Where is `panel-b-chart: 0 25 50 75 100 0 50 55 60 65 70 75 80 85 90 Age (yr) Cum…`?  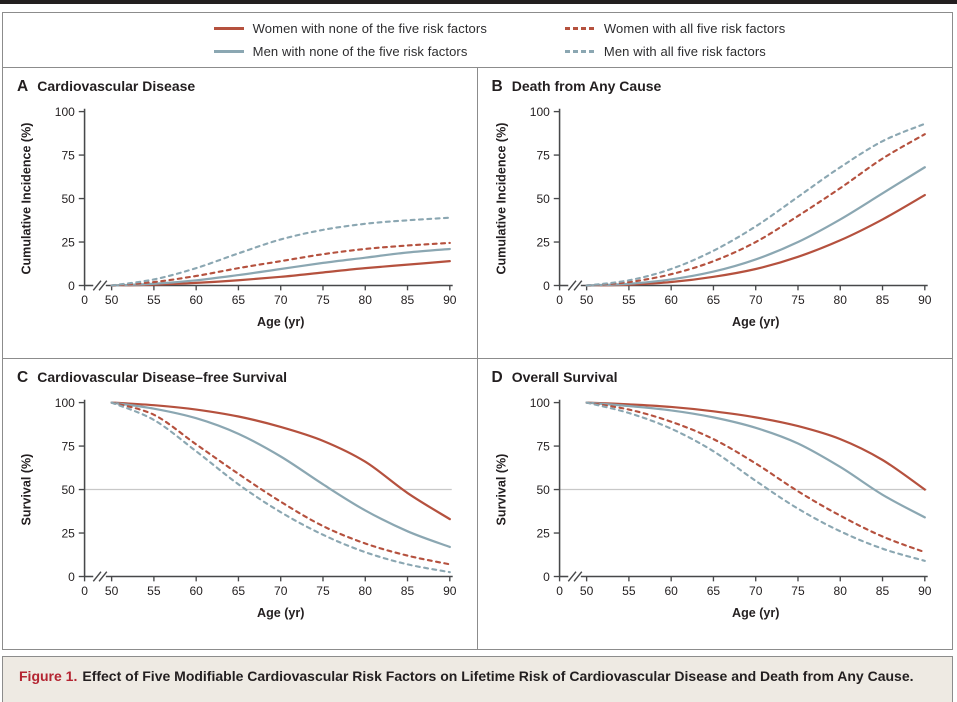 panel-b-chart: 0 25 50 75 100 0 50 55 60 65 70 75 80 85 90 Age (yr) Cum… is located at coordinates (713, 217).